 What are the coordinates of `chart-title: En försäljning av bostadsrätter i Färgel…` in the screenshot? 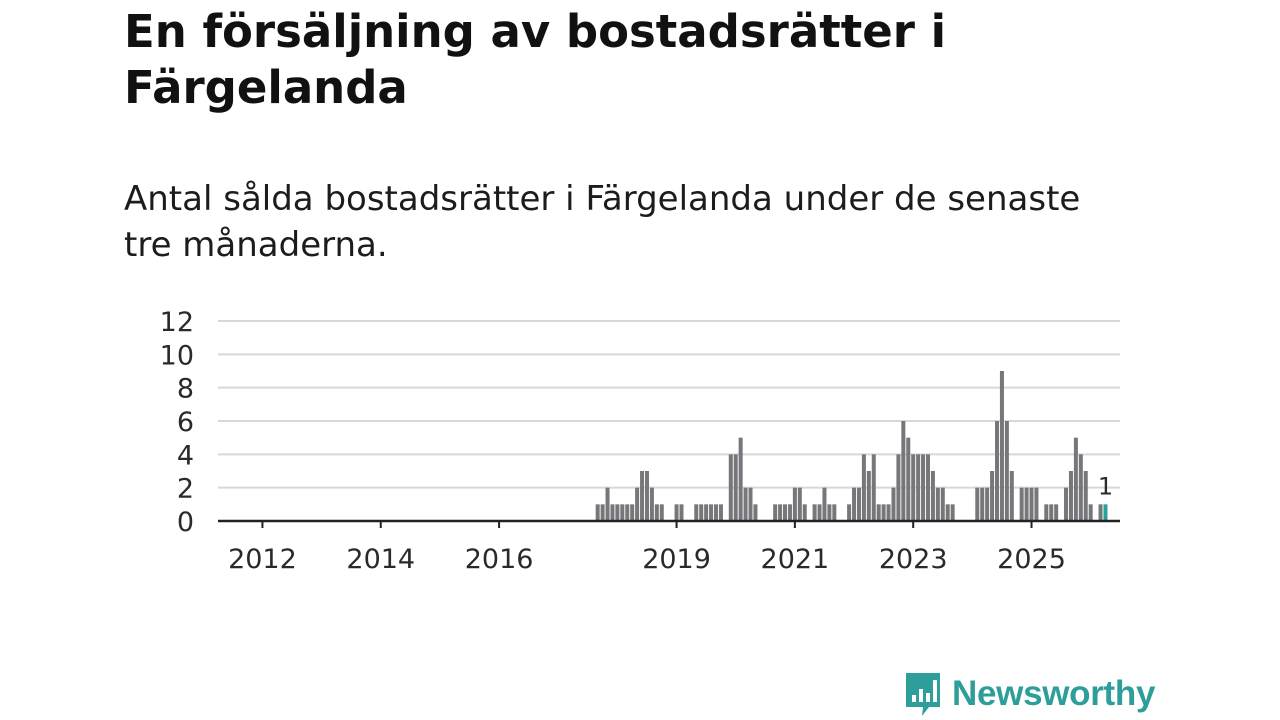 It's located at (535, 59).